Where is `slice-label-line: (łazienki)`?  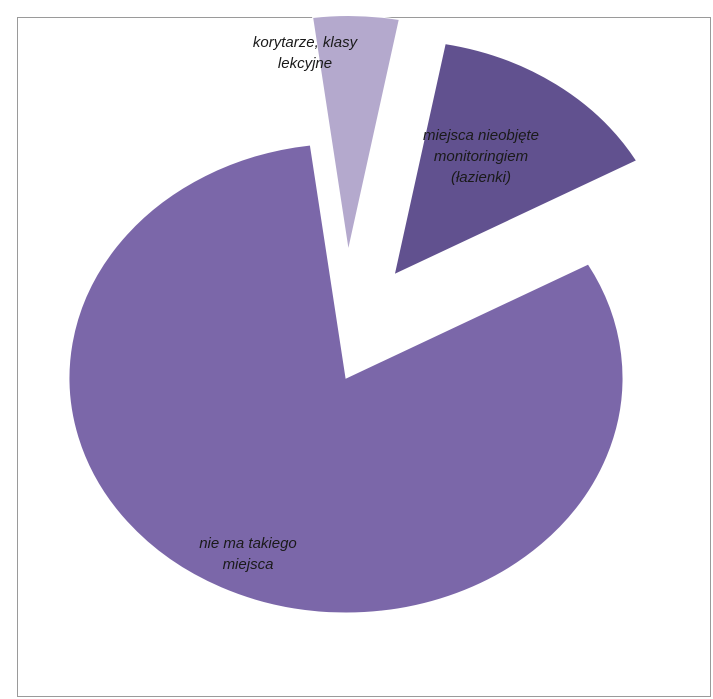 slice-label-line: (łazienki) is located at coordinates (481, 177).